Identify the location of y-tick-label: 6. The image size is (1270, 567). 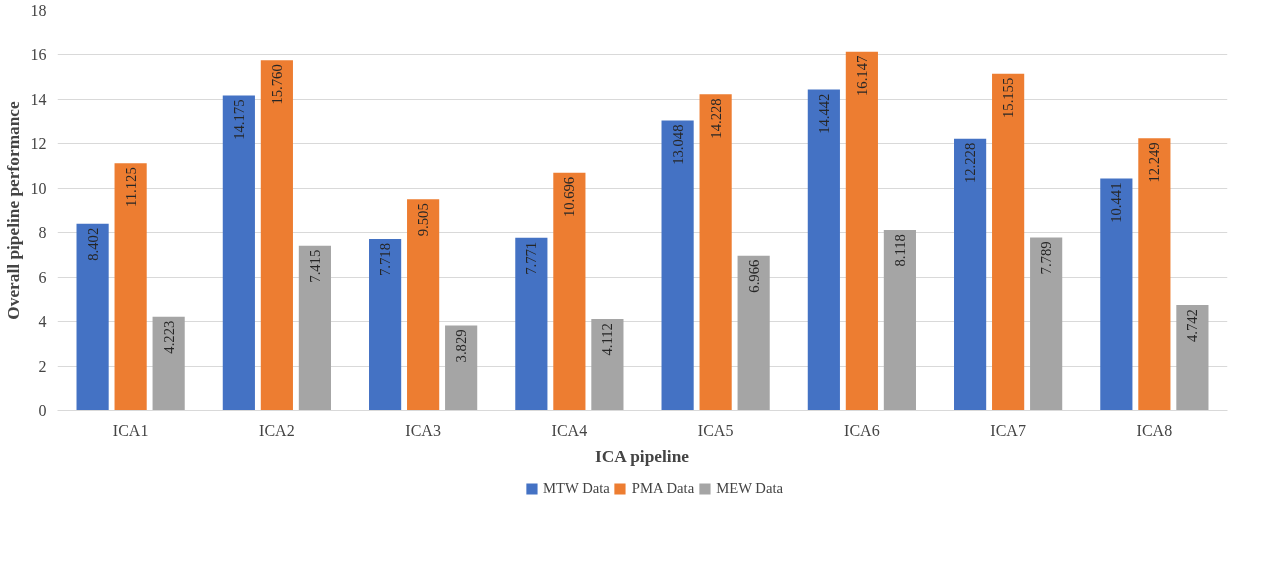
(42, 277).